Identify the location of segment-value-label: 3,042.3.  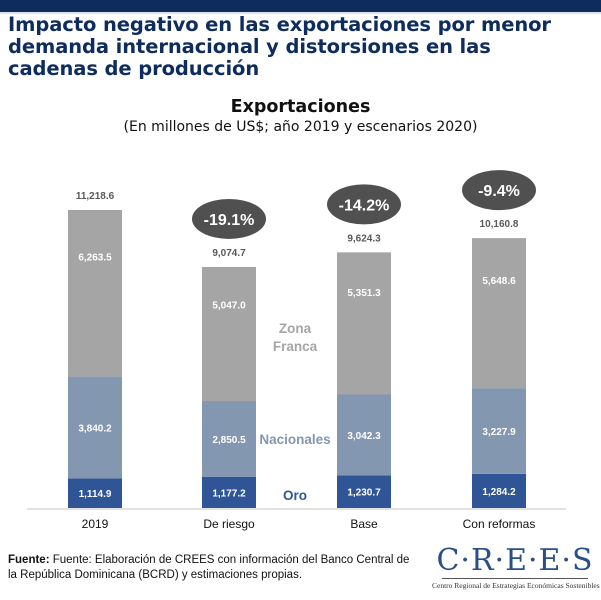
(364, 436).